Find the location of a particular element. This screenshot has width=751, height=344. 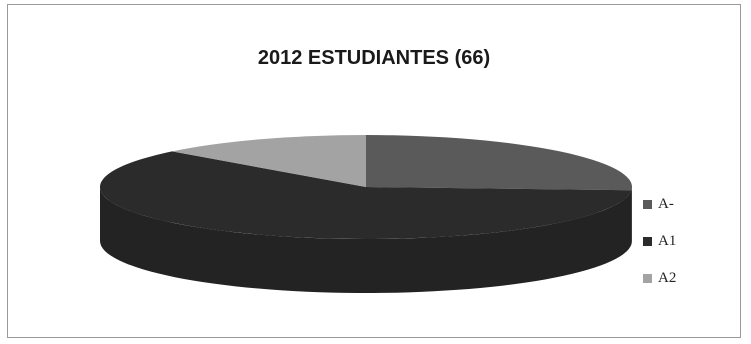

pie-slice-side-A- is located at coordinates (631, 216).